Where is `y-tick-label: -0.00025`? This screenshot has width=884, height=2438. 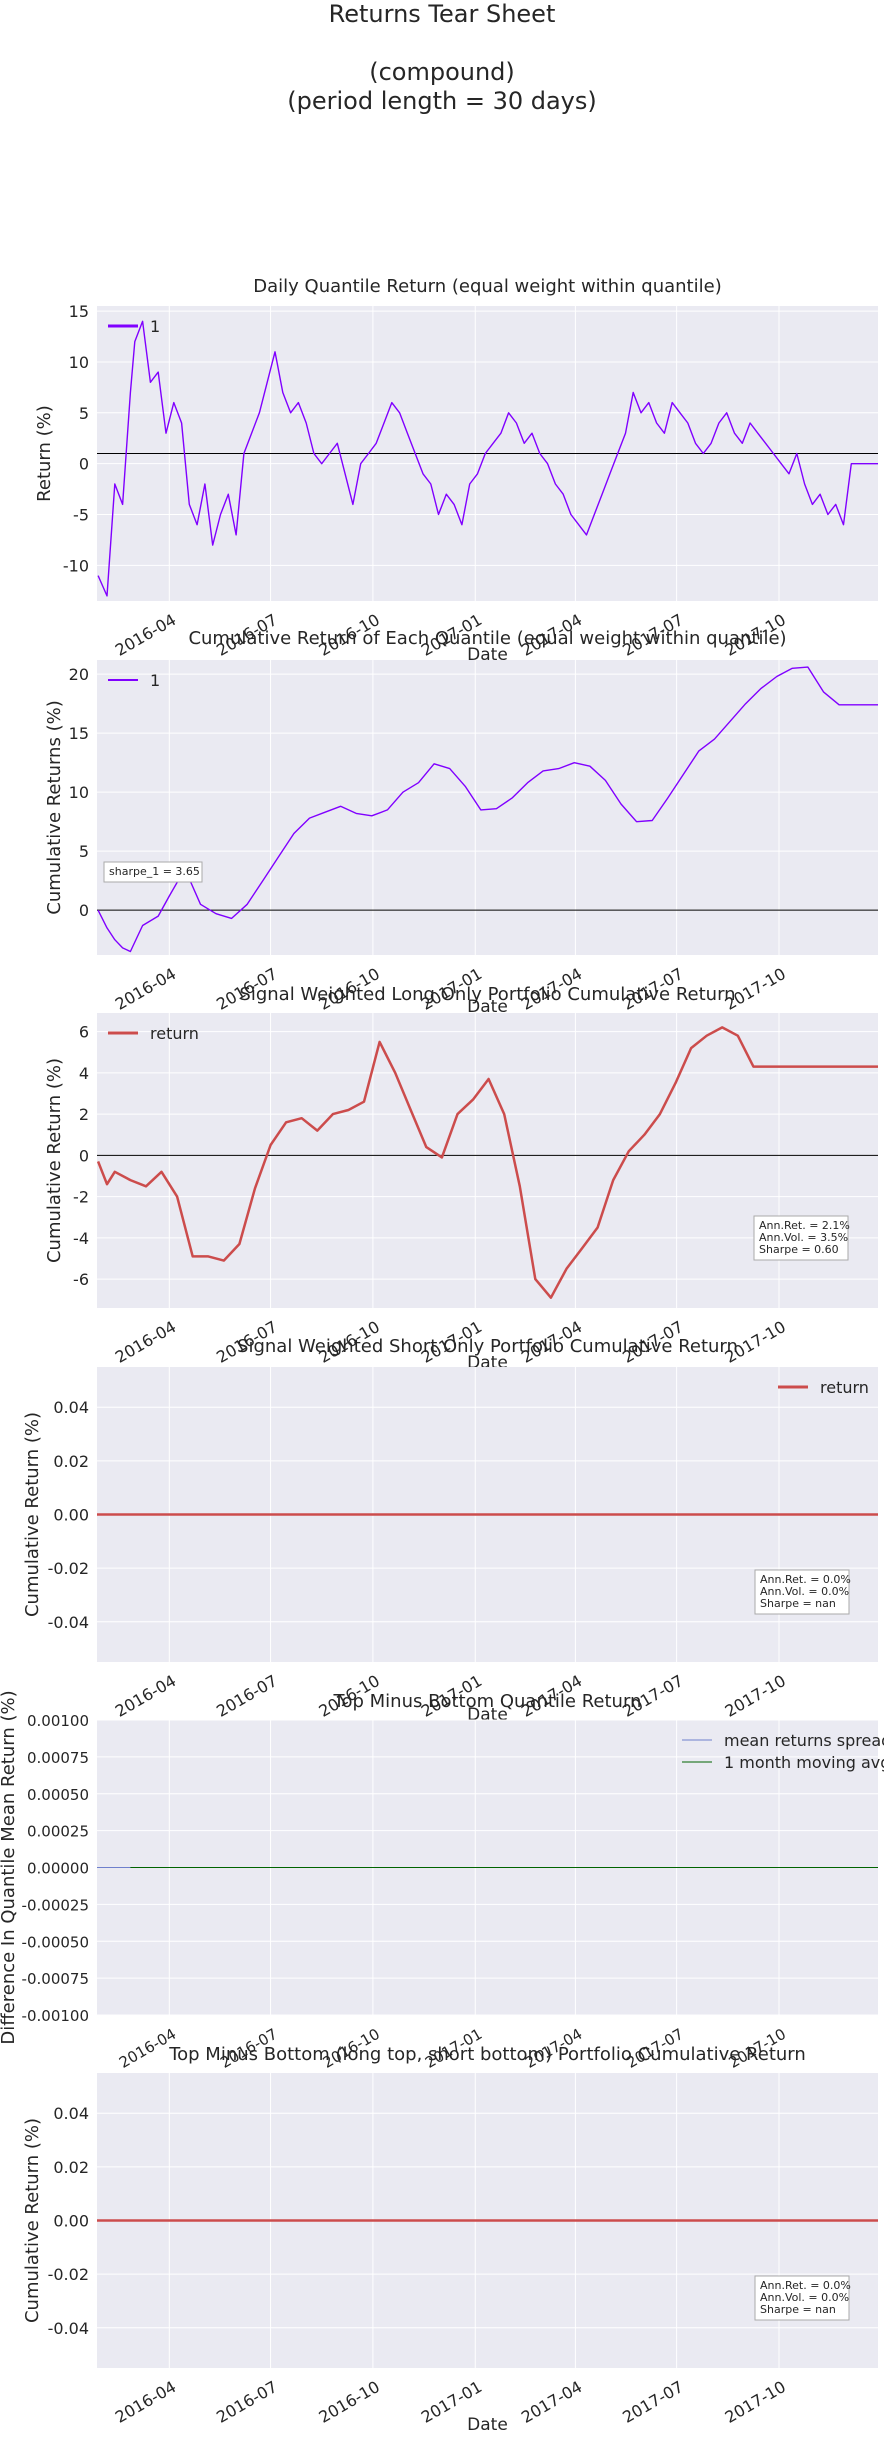 y-tick-label: -0.00025 is located at coordinates (55, 1905).